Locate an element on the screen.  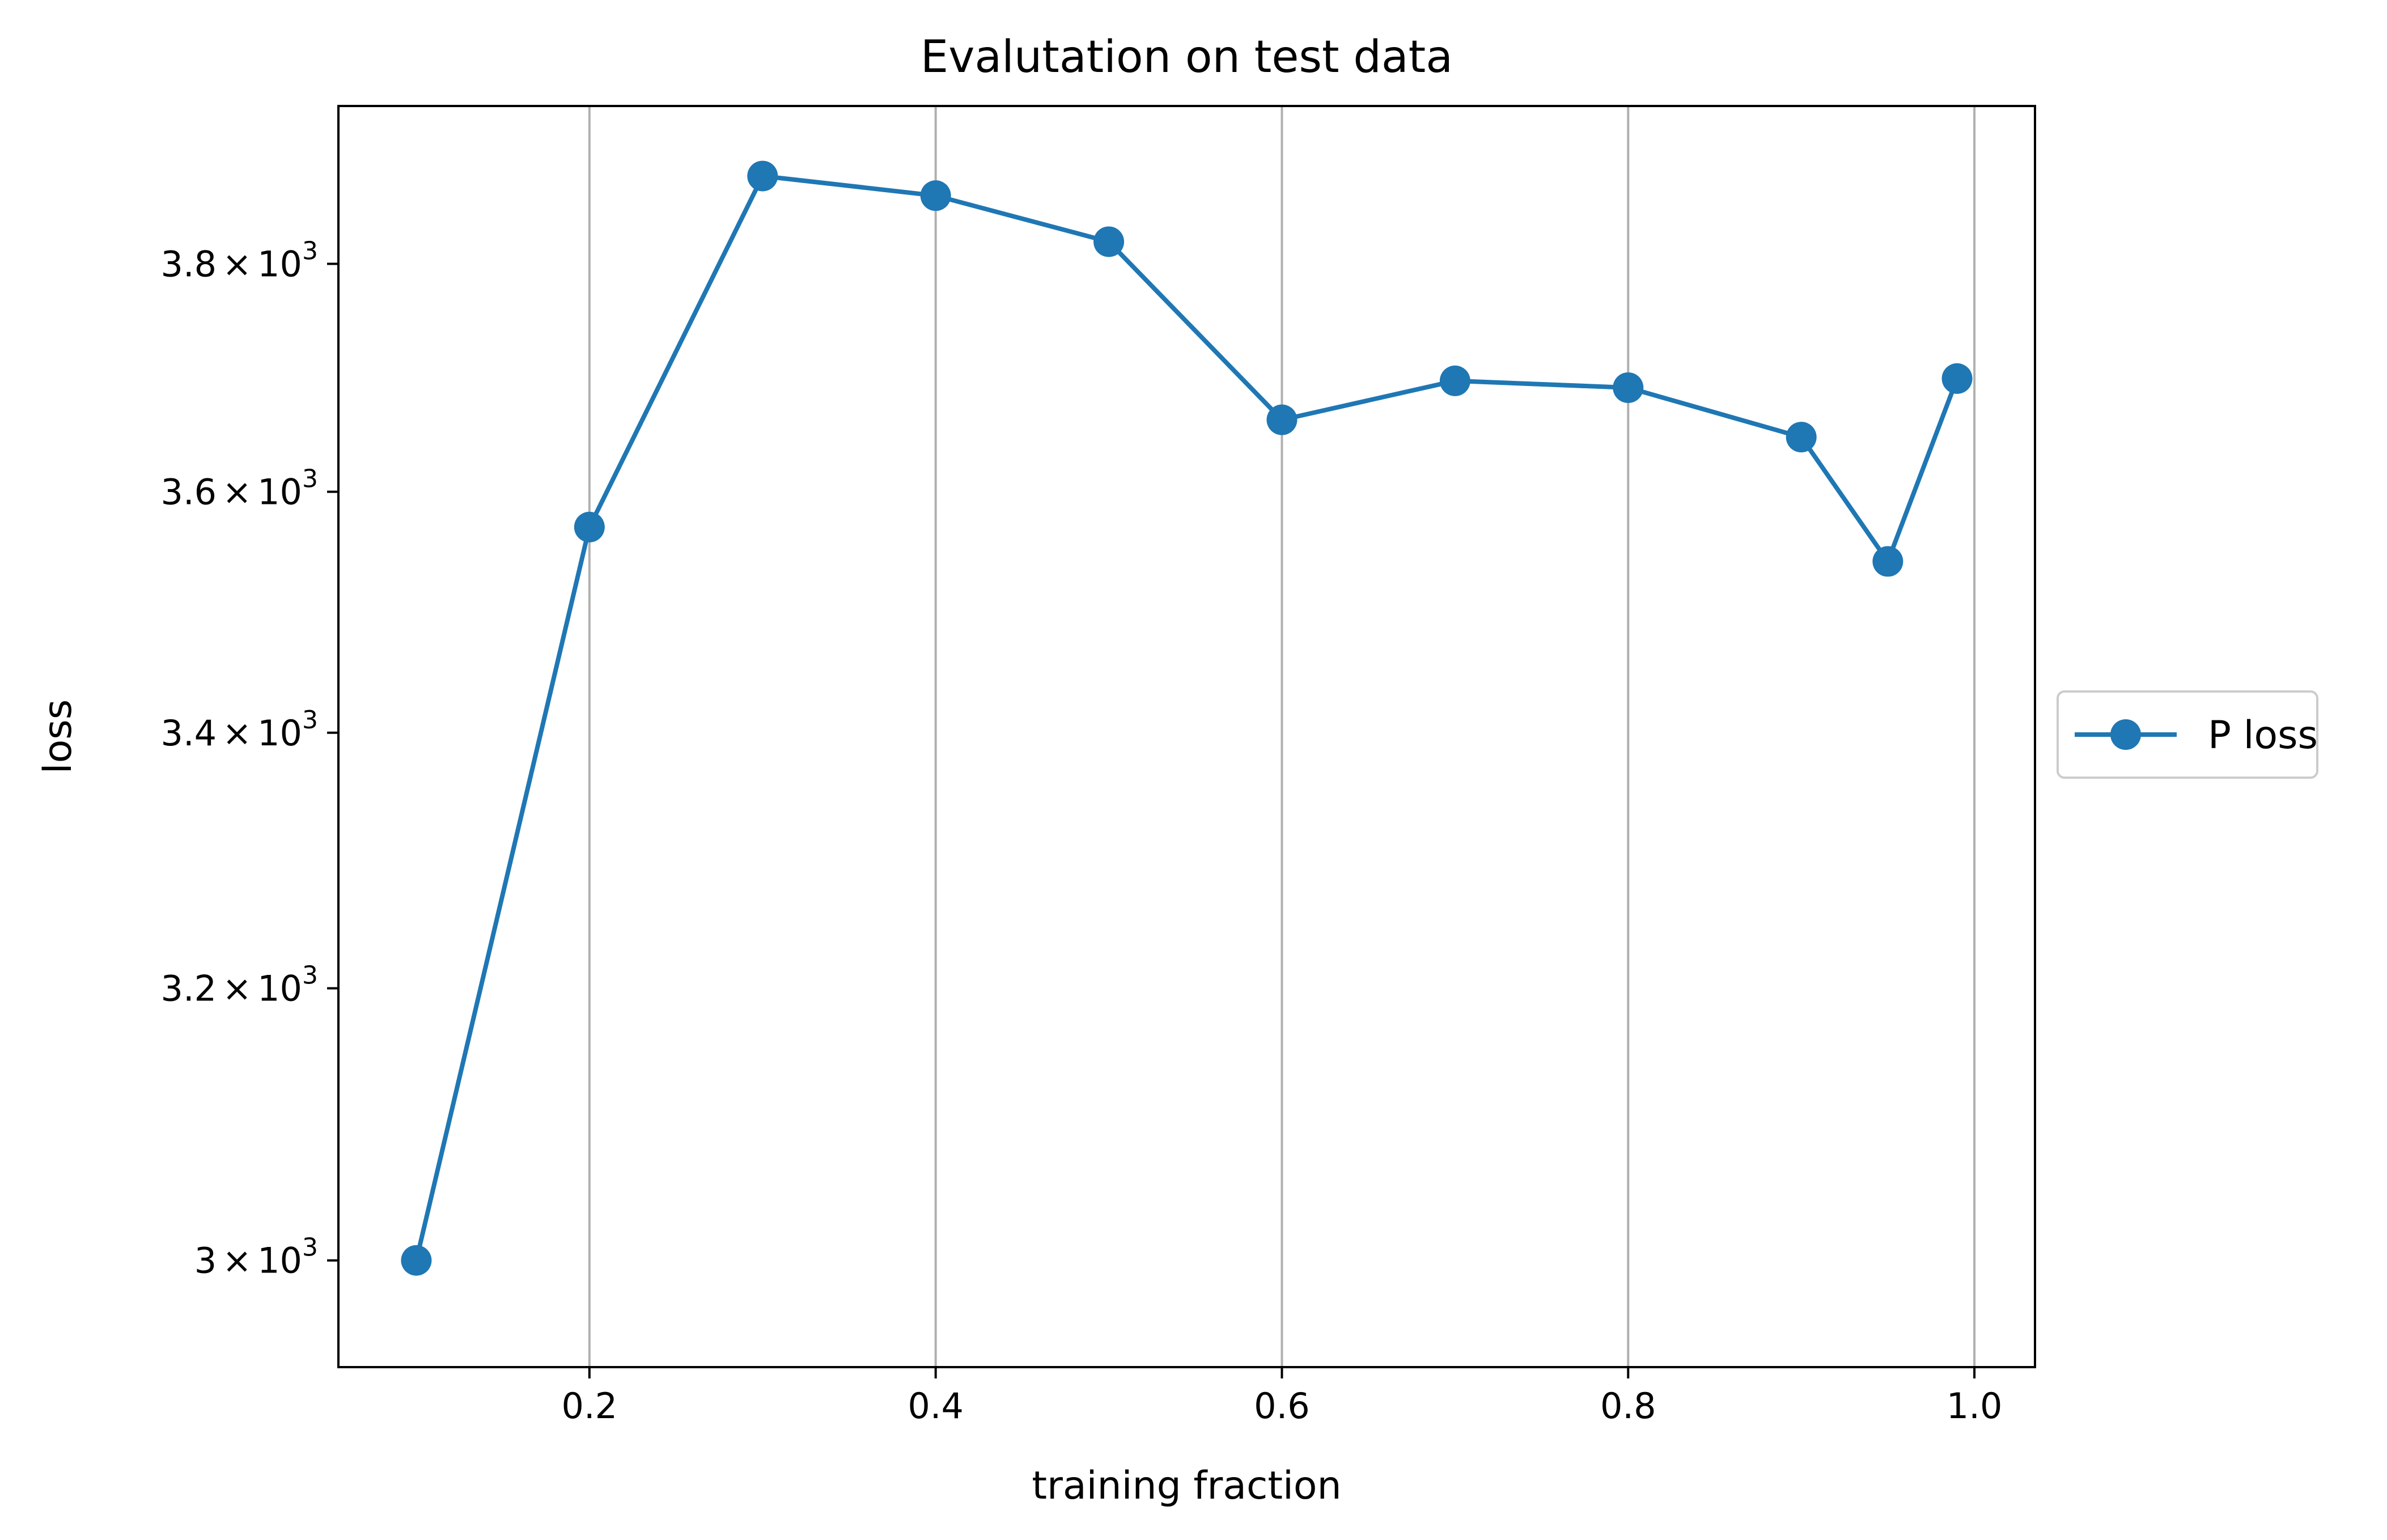
x-tick-label: 0.2 is located at coordinates (590, 1406).